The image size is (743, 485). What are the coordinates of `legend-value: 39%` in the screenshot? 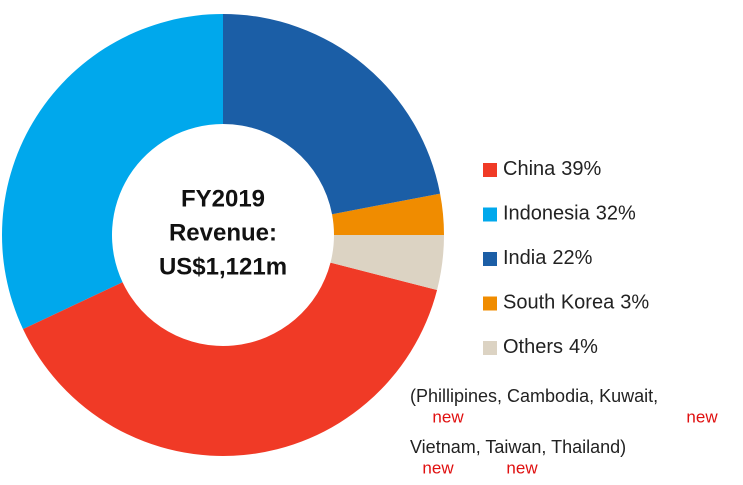 It's located at (581, 169).